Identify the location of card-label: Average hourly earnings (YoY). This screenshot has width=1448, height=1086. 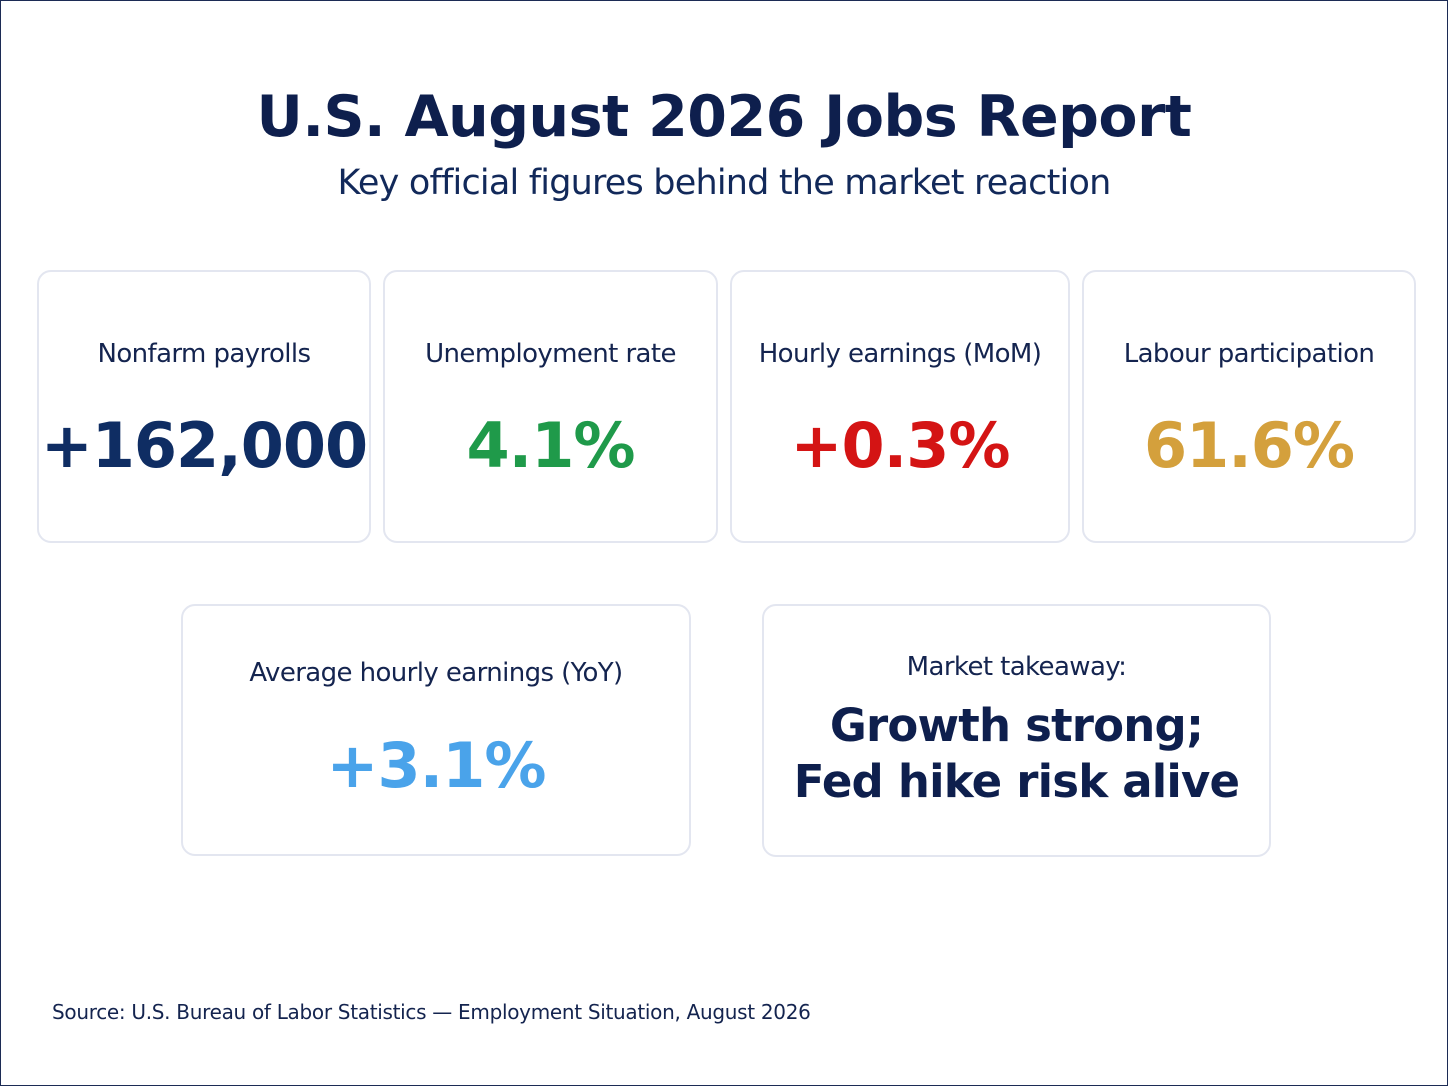
(436, 673).